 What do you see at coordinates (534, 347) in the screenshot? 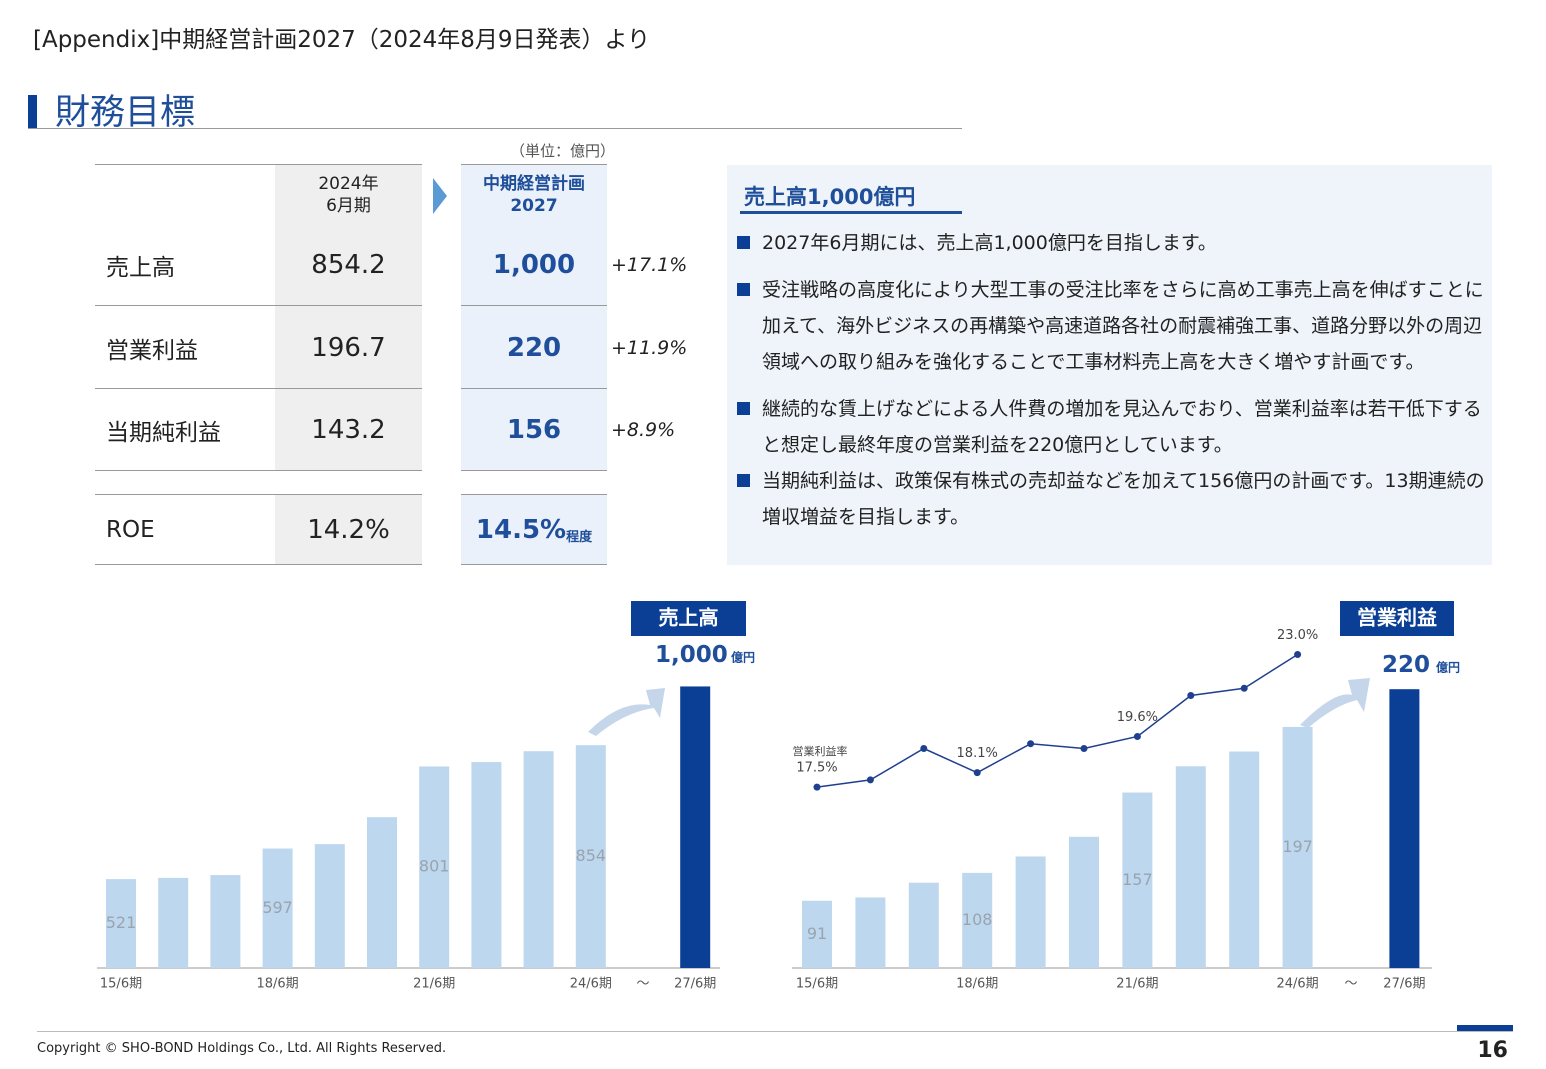
I see `plan-cell: 220` at bounding box center [534, 347].